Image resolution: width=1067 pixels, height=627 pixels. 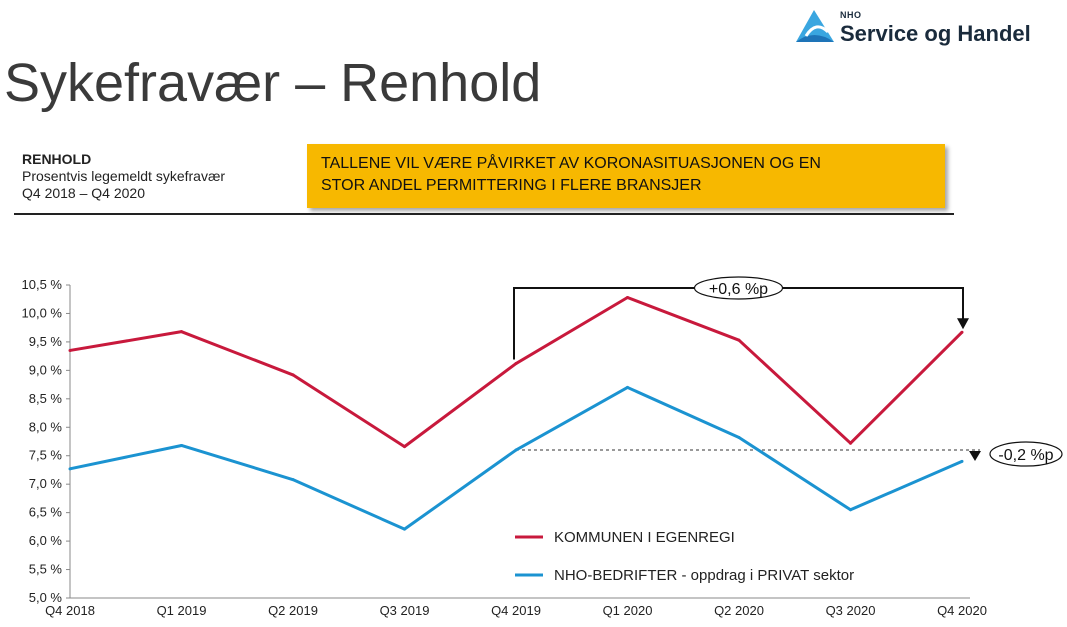 What do you see at coordinates (46, 483) in the screenshot?
I see `y-tick-label: 7,0 %` at bounding box center [46, 483].